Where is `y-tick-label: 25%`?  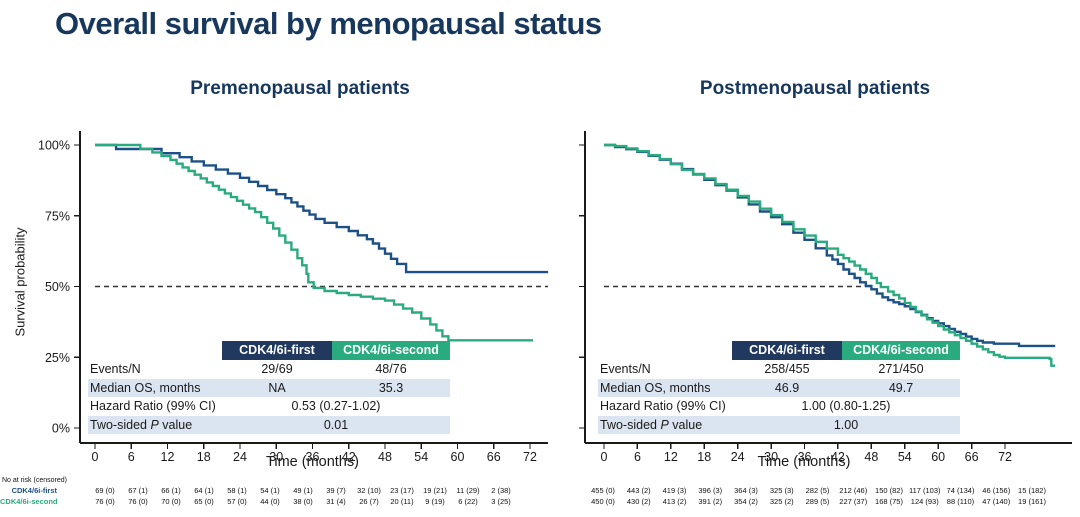
y-tick-label: 25% is located at coordinates (57, 358).